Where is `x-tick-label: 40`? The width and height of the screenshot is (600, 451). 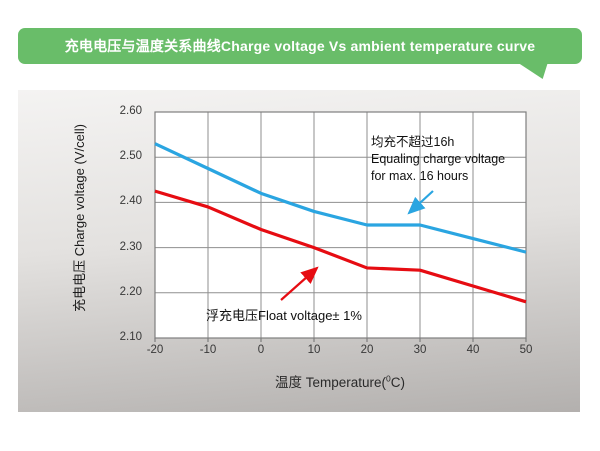 x-tick-label: 40 is located at coordinates (473, 350).